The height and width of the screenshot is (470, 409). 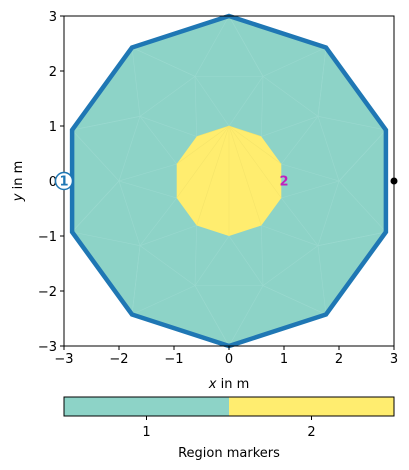 I want to click on y-tick-label: 0, so click(x=53, y=182).